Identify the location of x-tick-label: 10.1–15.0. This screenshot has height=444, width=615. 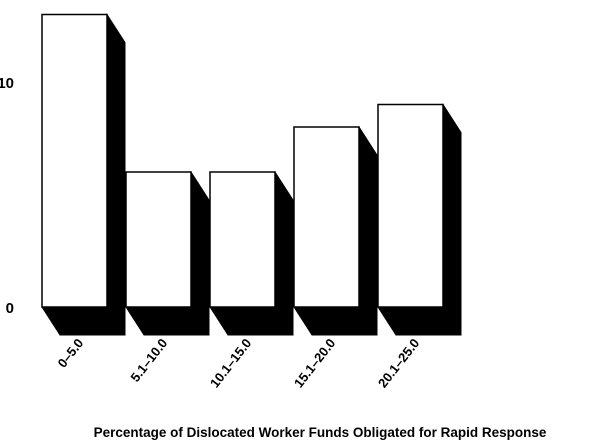
(230, 363).